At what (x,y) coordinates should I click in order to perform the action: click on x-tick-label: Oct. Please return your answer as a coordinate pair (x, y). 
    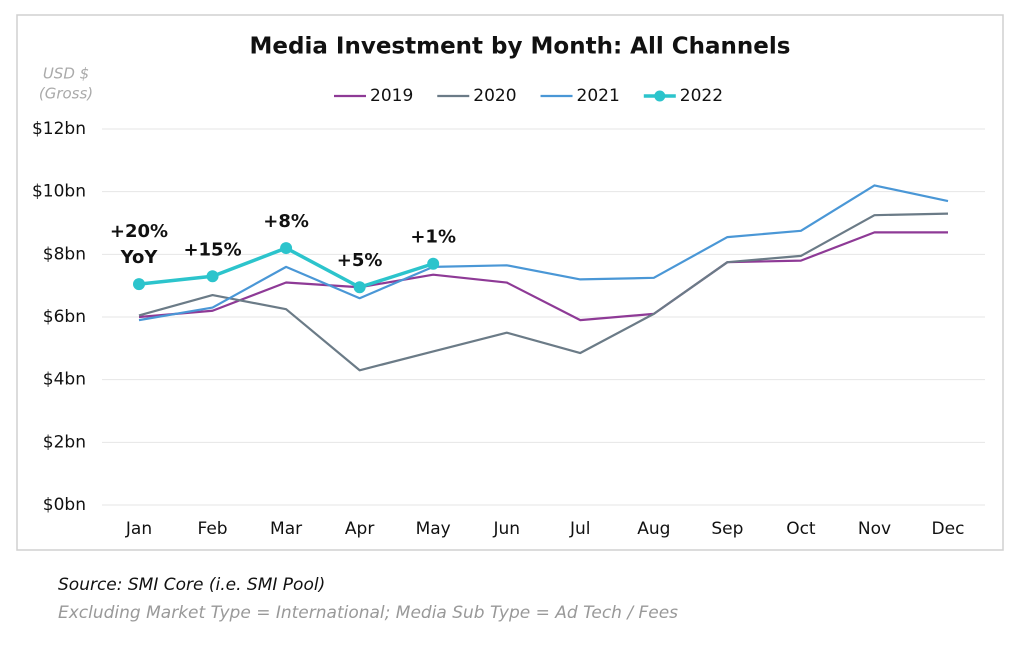
    Looking at the image, I should click on (801, 529).